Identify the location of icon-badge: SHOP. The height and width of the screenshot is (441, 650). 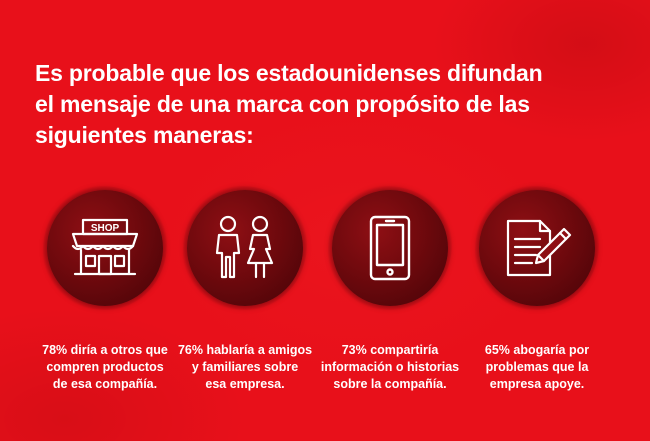
(105, 248).